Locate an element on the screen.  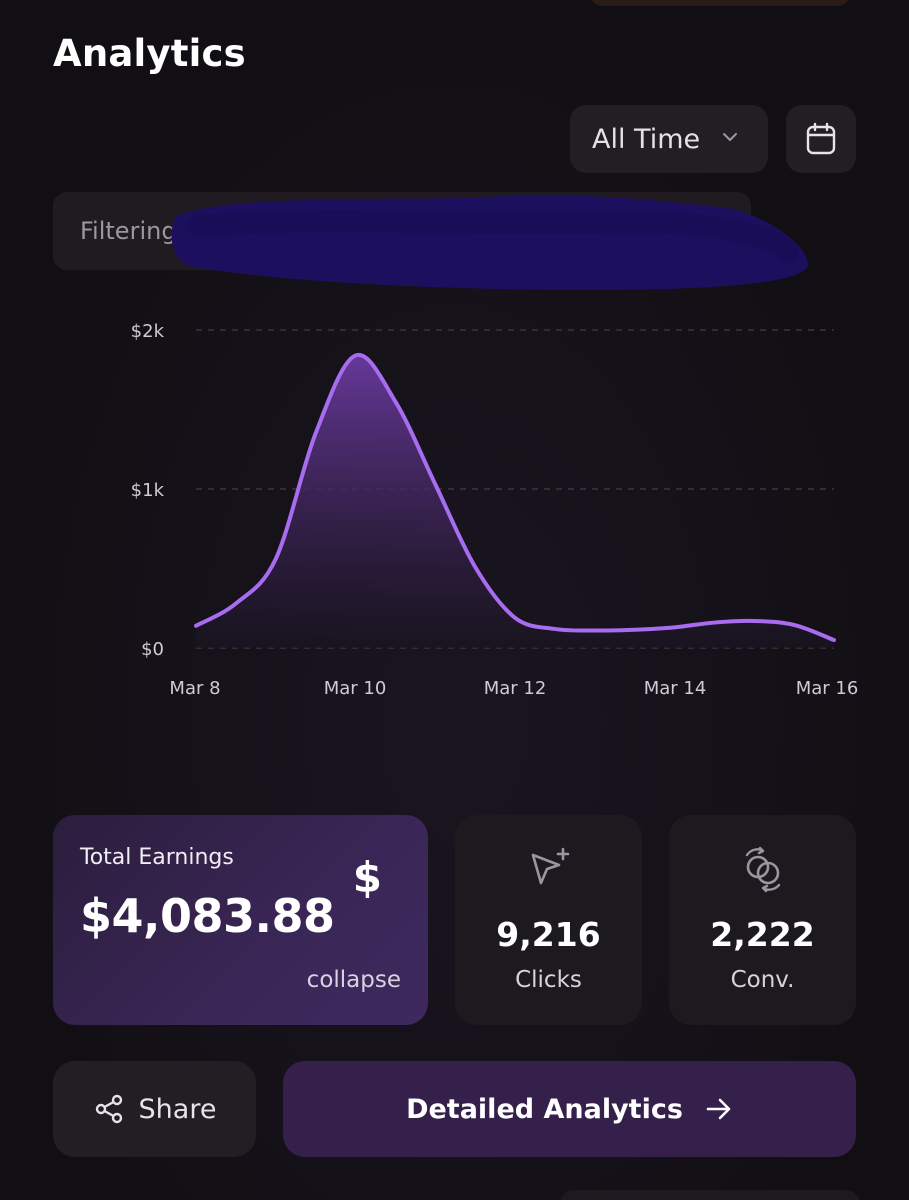
detailed-analytics-button: Detailed Analytics is located at coordinates (569, 1109).